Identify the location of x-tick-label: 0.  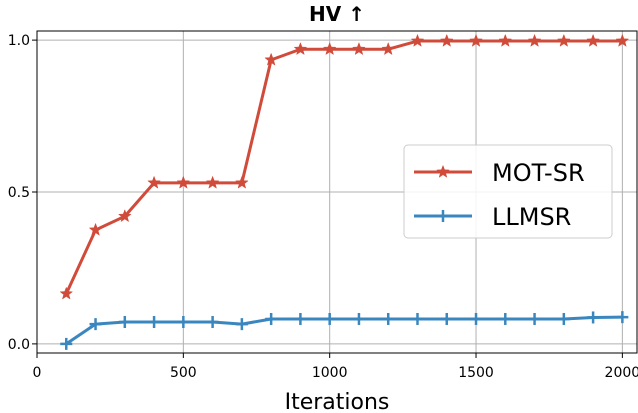
(37, 373).